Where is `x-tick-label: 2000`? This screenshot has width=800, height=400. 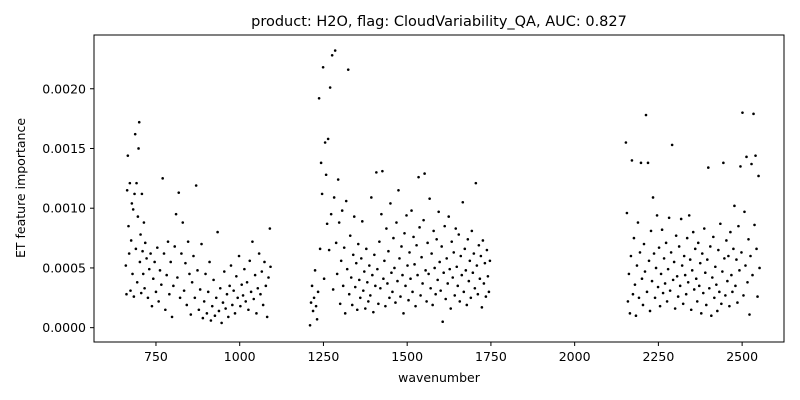
x-tick-label: 2000 is located at coordinates (575, 356).